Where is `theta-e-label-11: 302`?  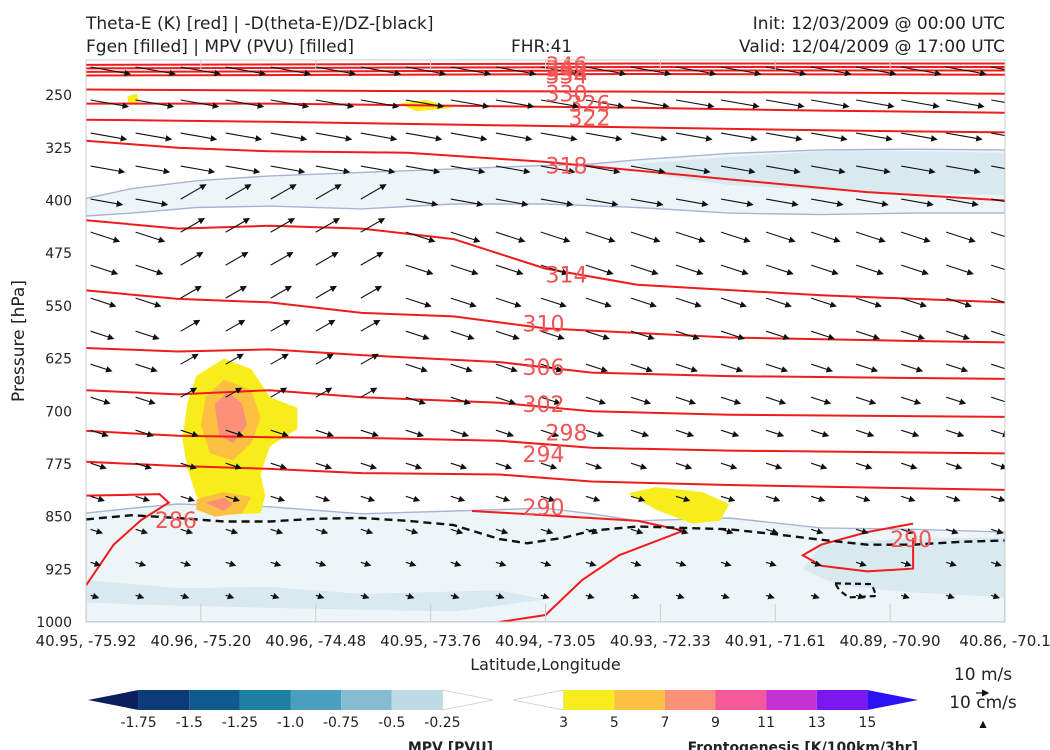 theta-e-label-11: 302 is located at coordinates (544, 405).